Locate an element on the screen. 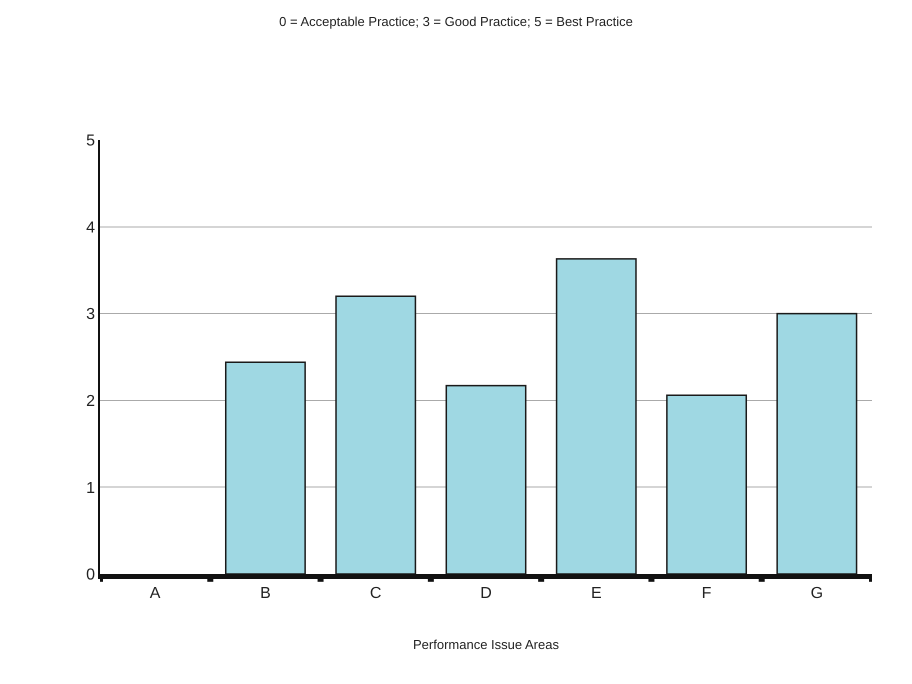  y-tick-label: 5 is located at coordinates (91, 141).